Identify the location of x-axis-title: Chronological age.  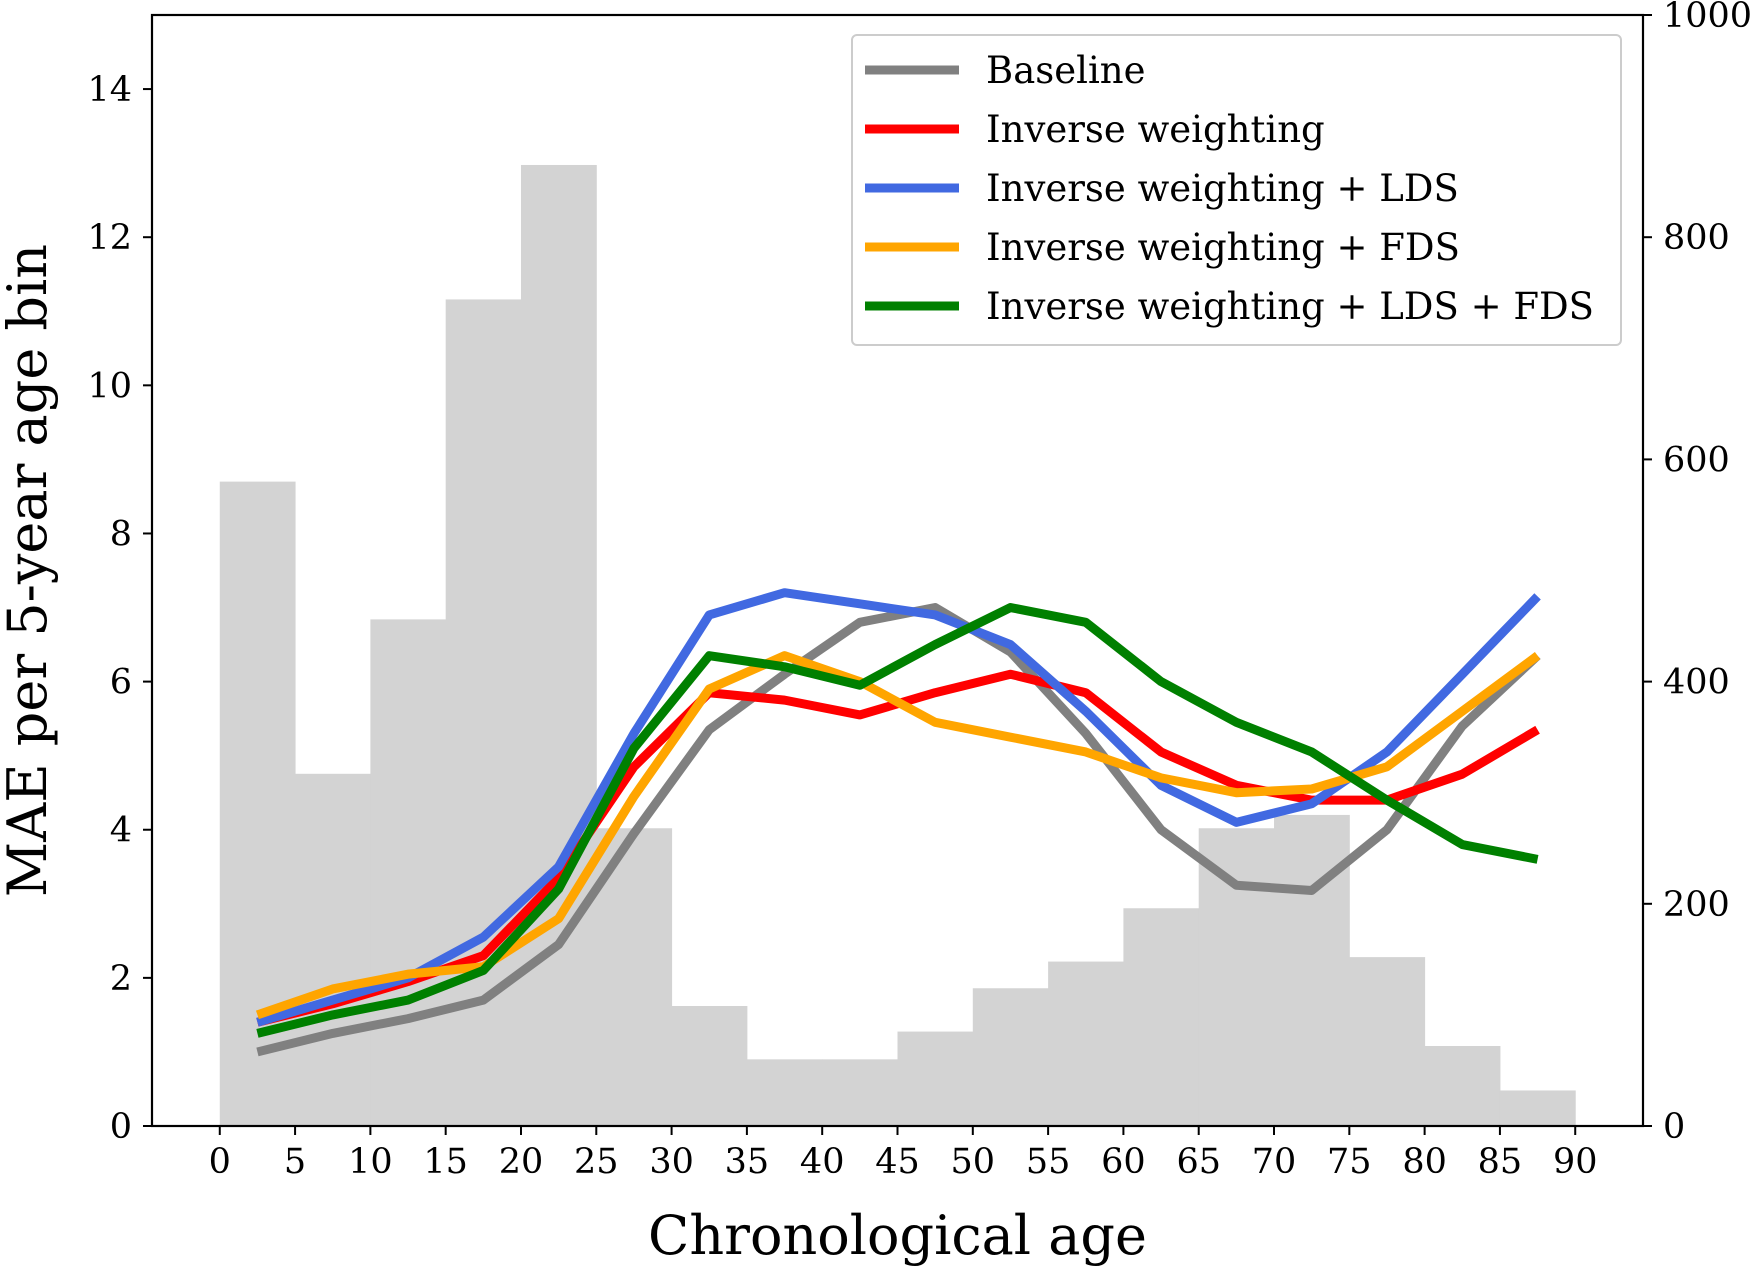
(897, 1235).